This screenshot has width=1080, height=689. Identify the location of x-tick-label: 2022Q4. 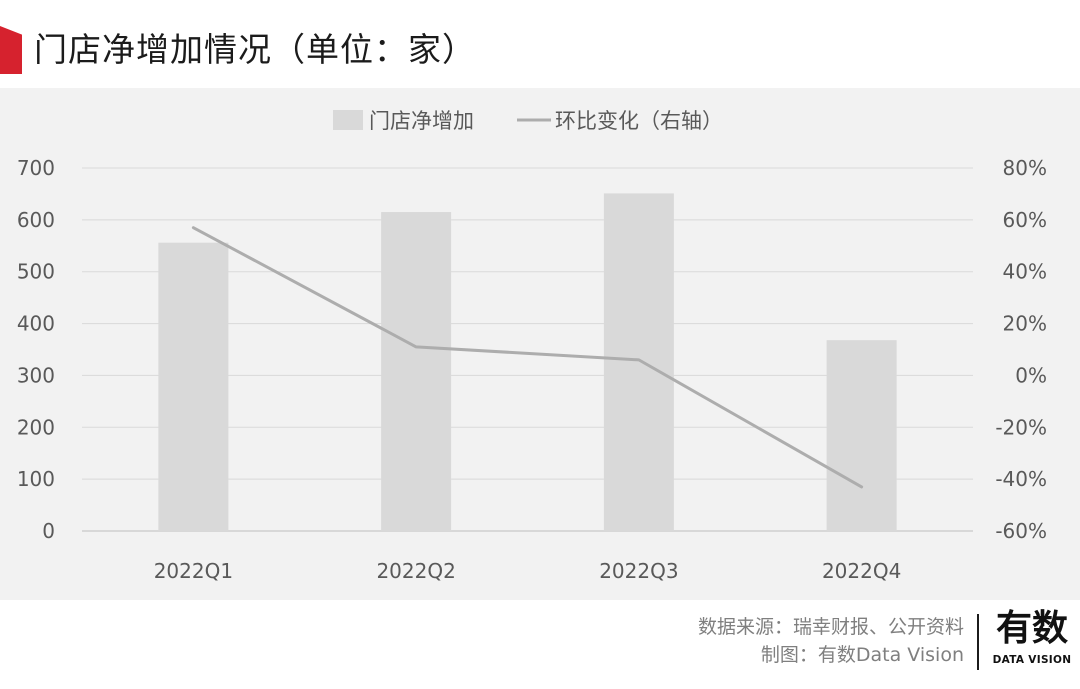
(861, 571).